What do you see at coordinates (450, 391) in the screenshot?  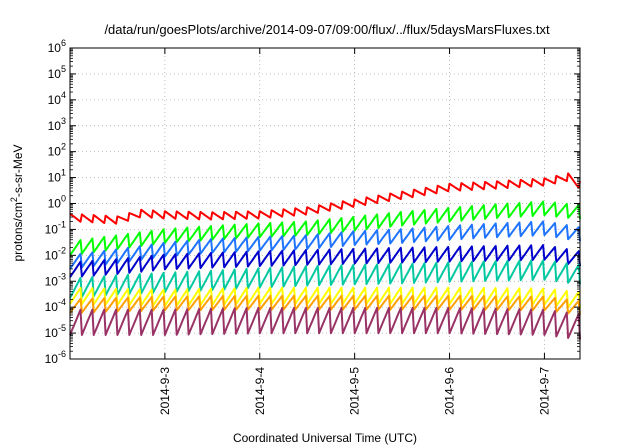 I see `x-tick-label: 2014-9-6` at bounding box center [450, 391].